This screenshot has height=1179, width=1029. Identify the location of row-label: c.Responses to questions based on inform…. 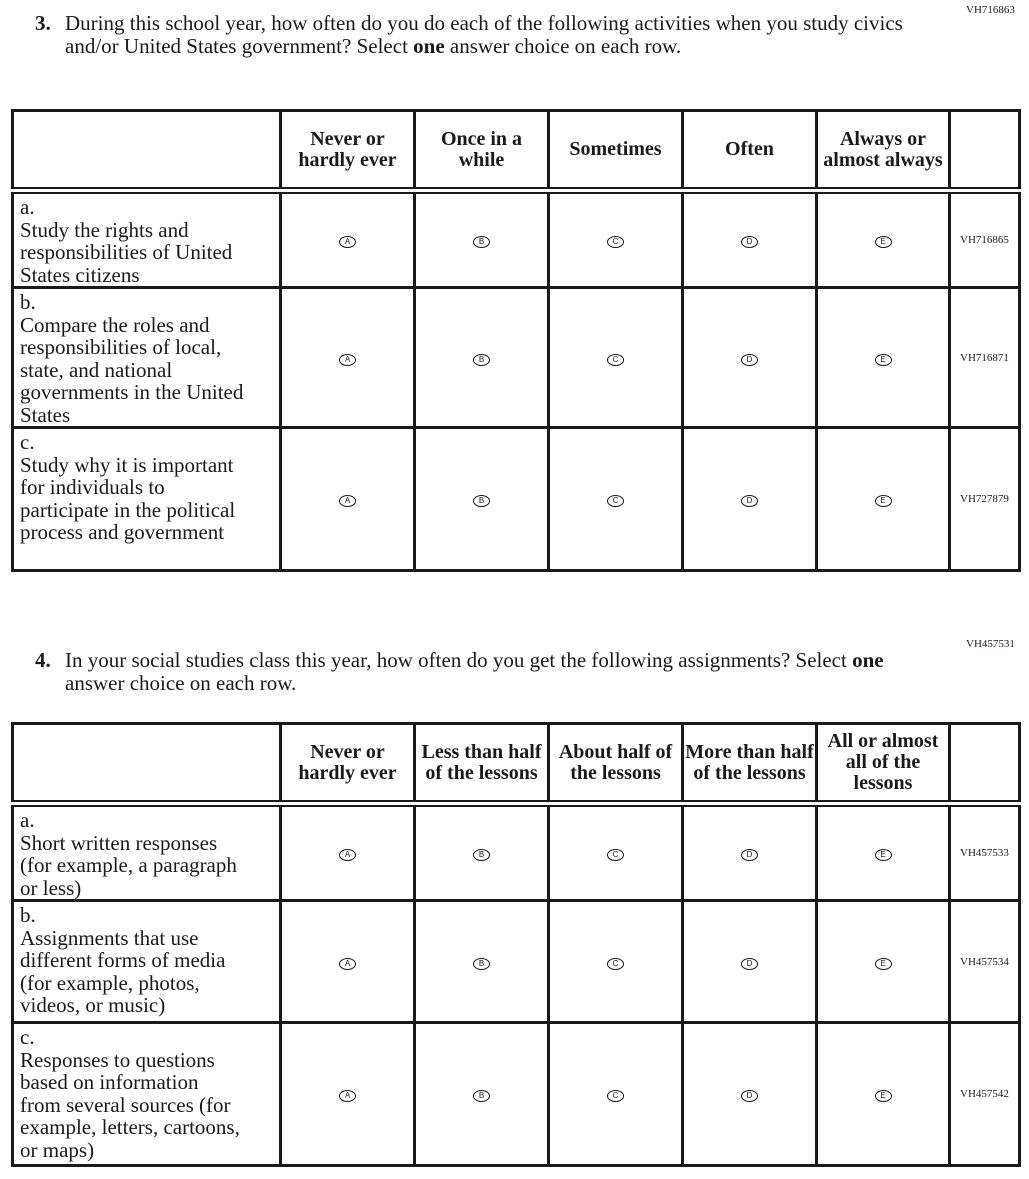
(146, 1094).